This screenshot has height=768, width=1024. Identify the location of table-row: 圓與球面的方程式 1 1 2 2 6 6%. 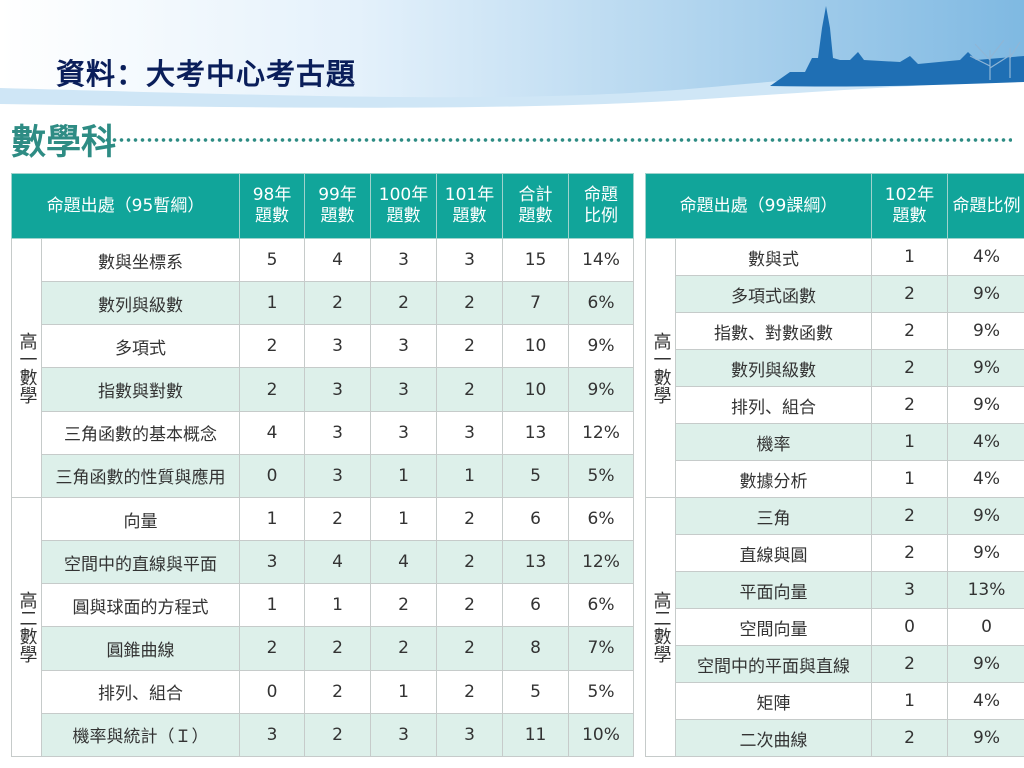
(323, 605).